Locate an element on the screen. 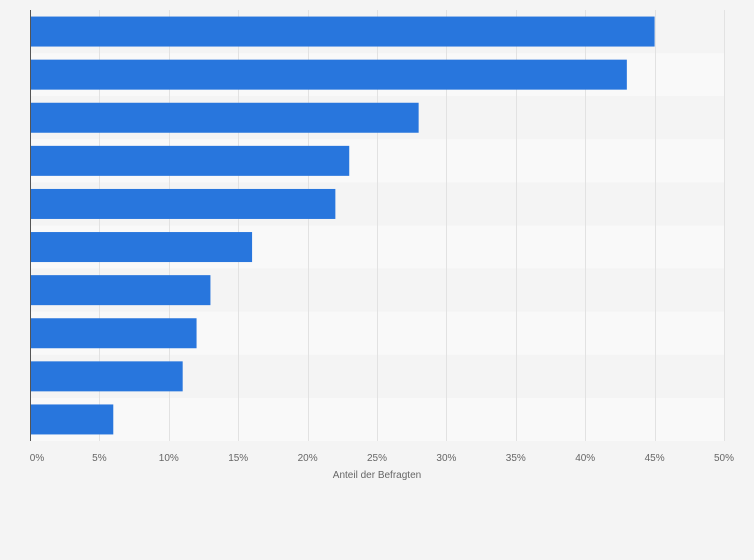 The width and height of the screenshot is (754, 560). x-tick-labels: 0% 5% 10% 15% 20% 25% 30% 35% 40% 45% 50% is located at coordinates (382, 458).